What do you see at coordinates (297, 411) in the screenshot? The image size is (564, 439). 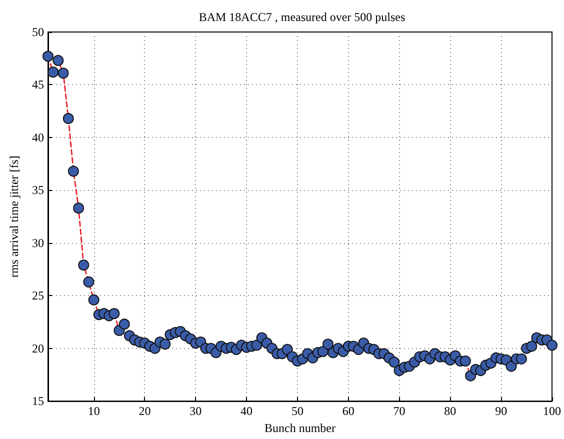 I see `x-tick-label: 50` at bounding box center [297, 411].